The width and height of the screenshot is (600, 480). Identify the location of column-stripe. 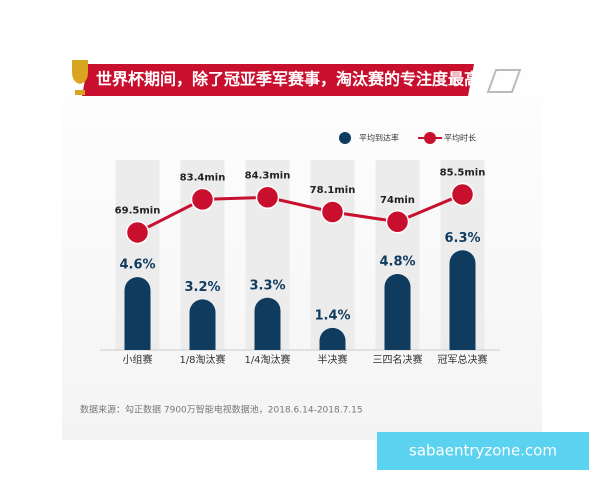
(332, 255).